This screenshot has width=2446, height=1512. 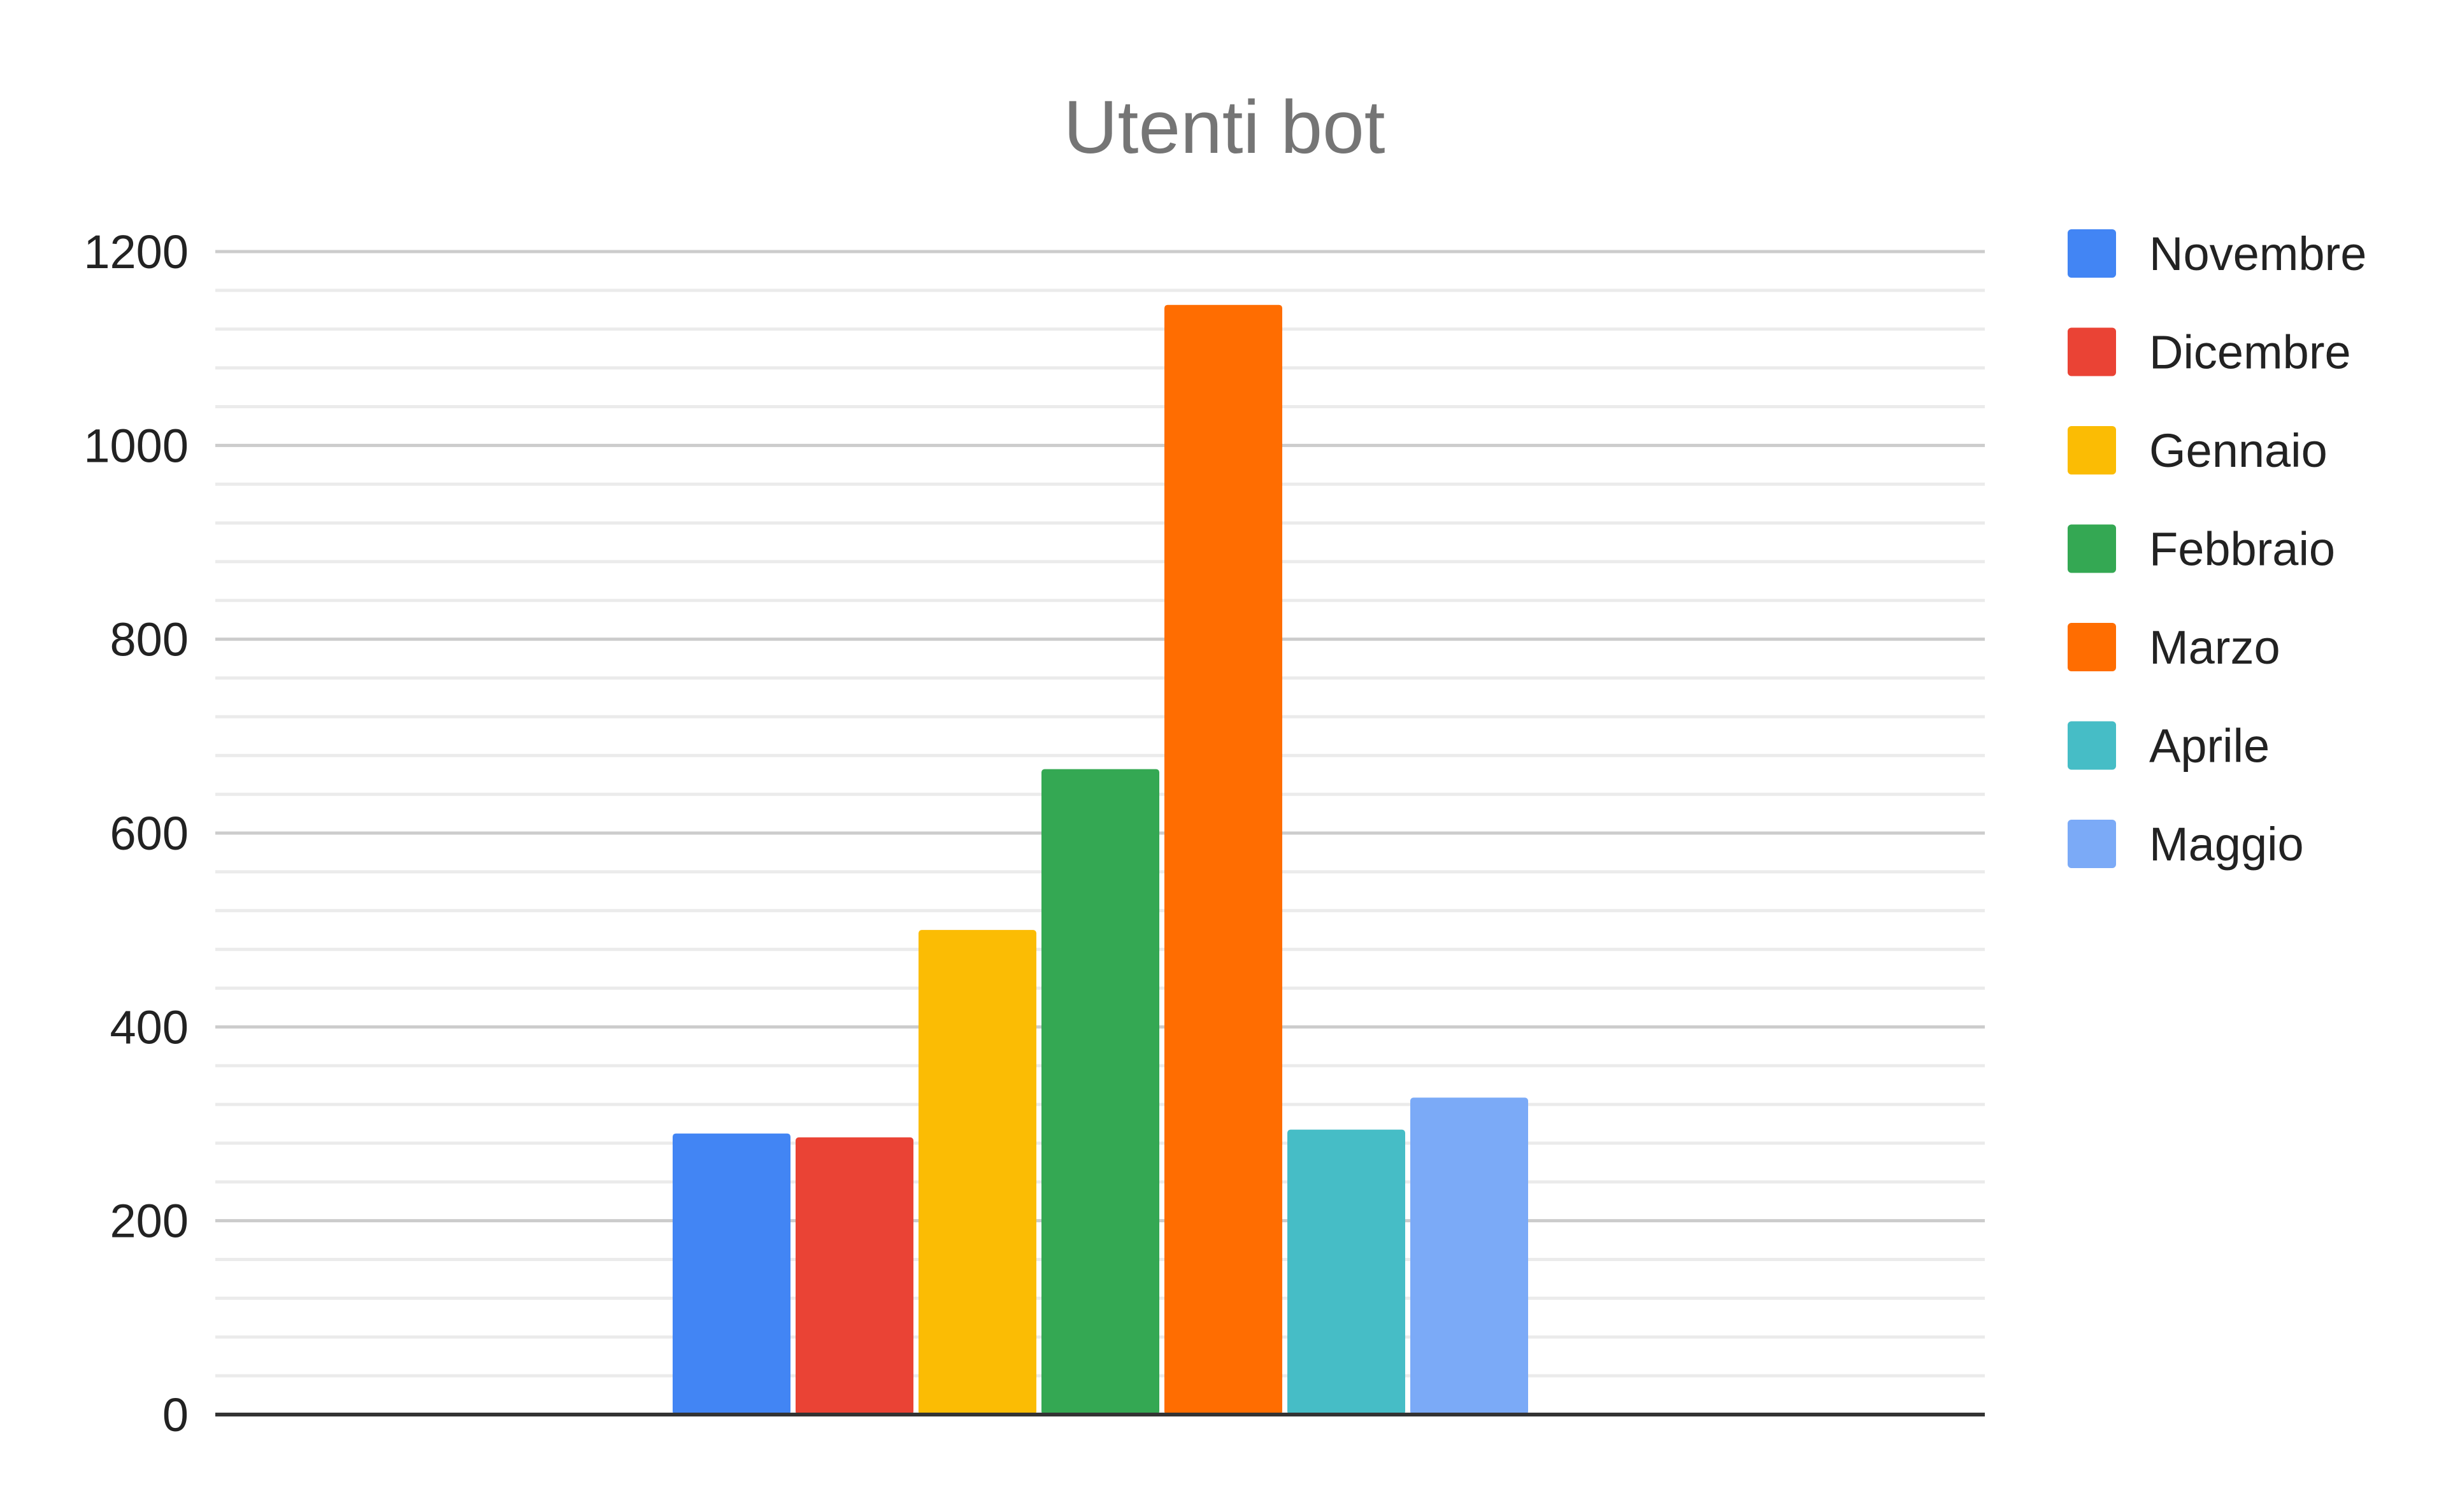 What do you see at coordinates (854, 1276) in the screenshot?
I see `bar-dicembre` at bounding box center [854, 1276].